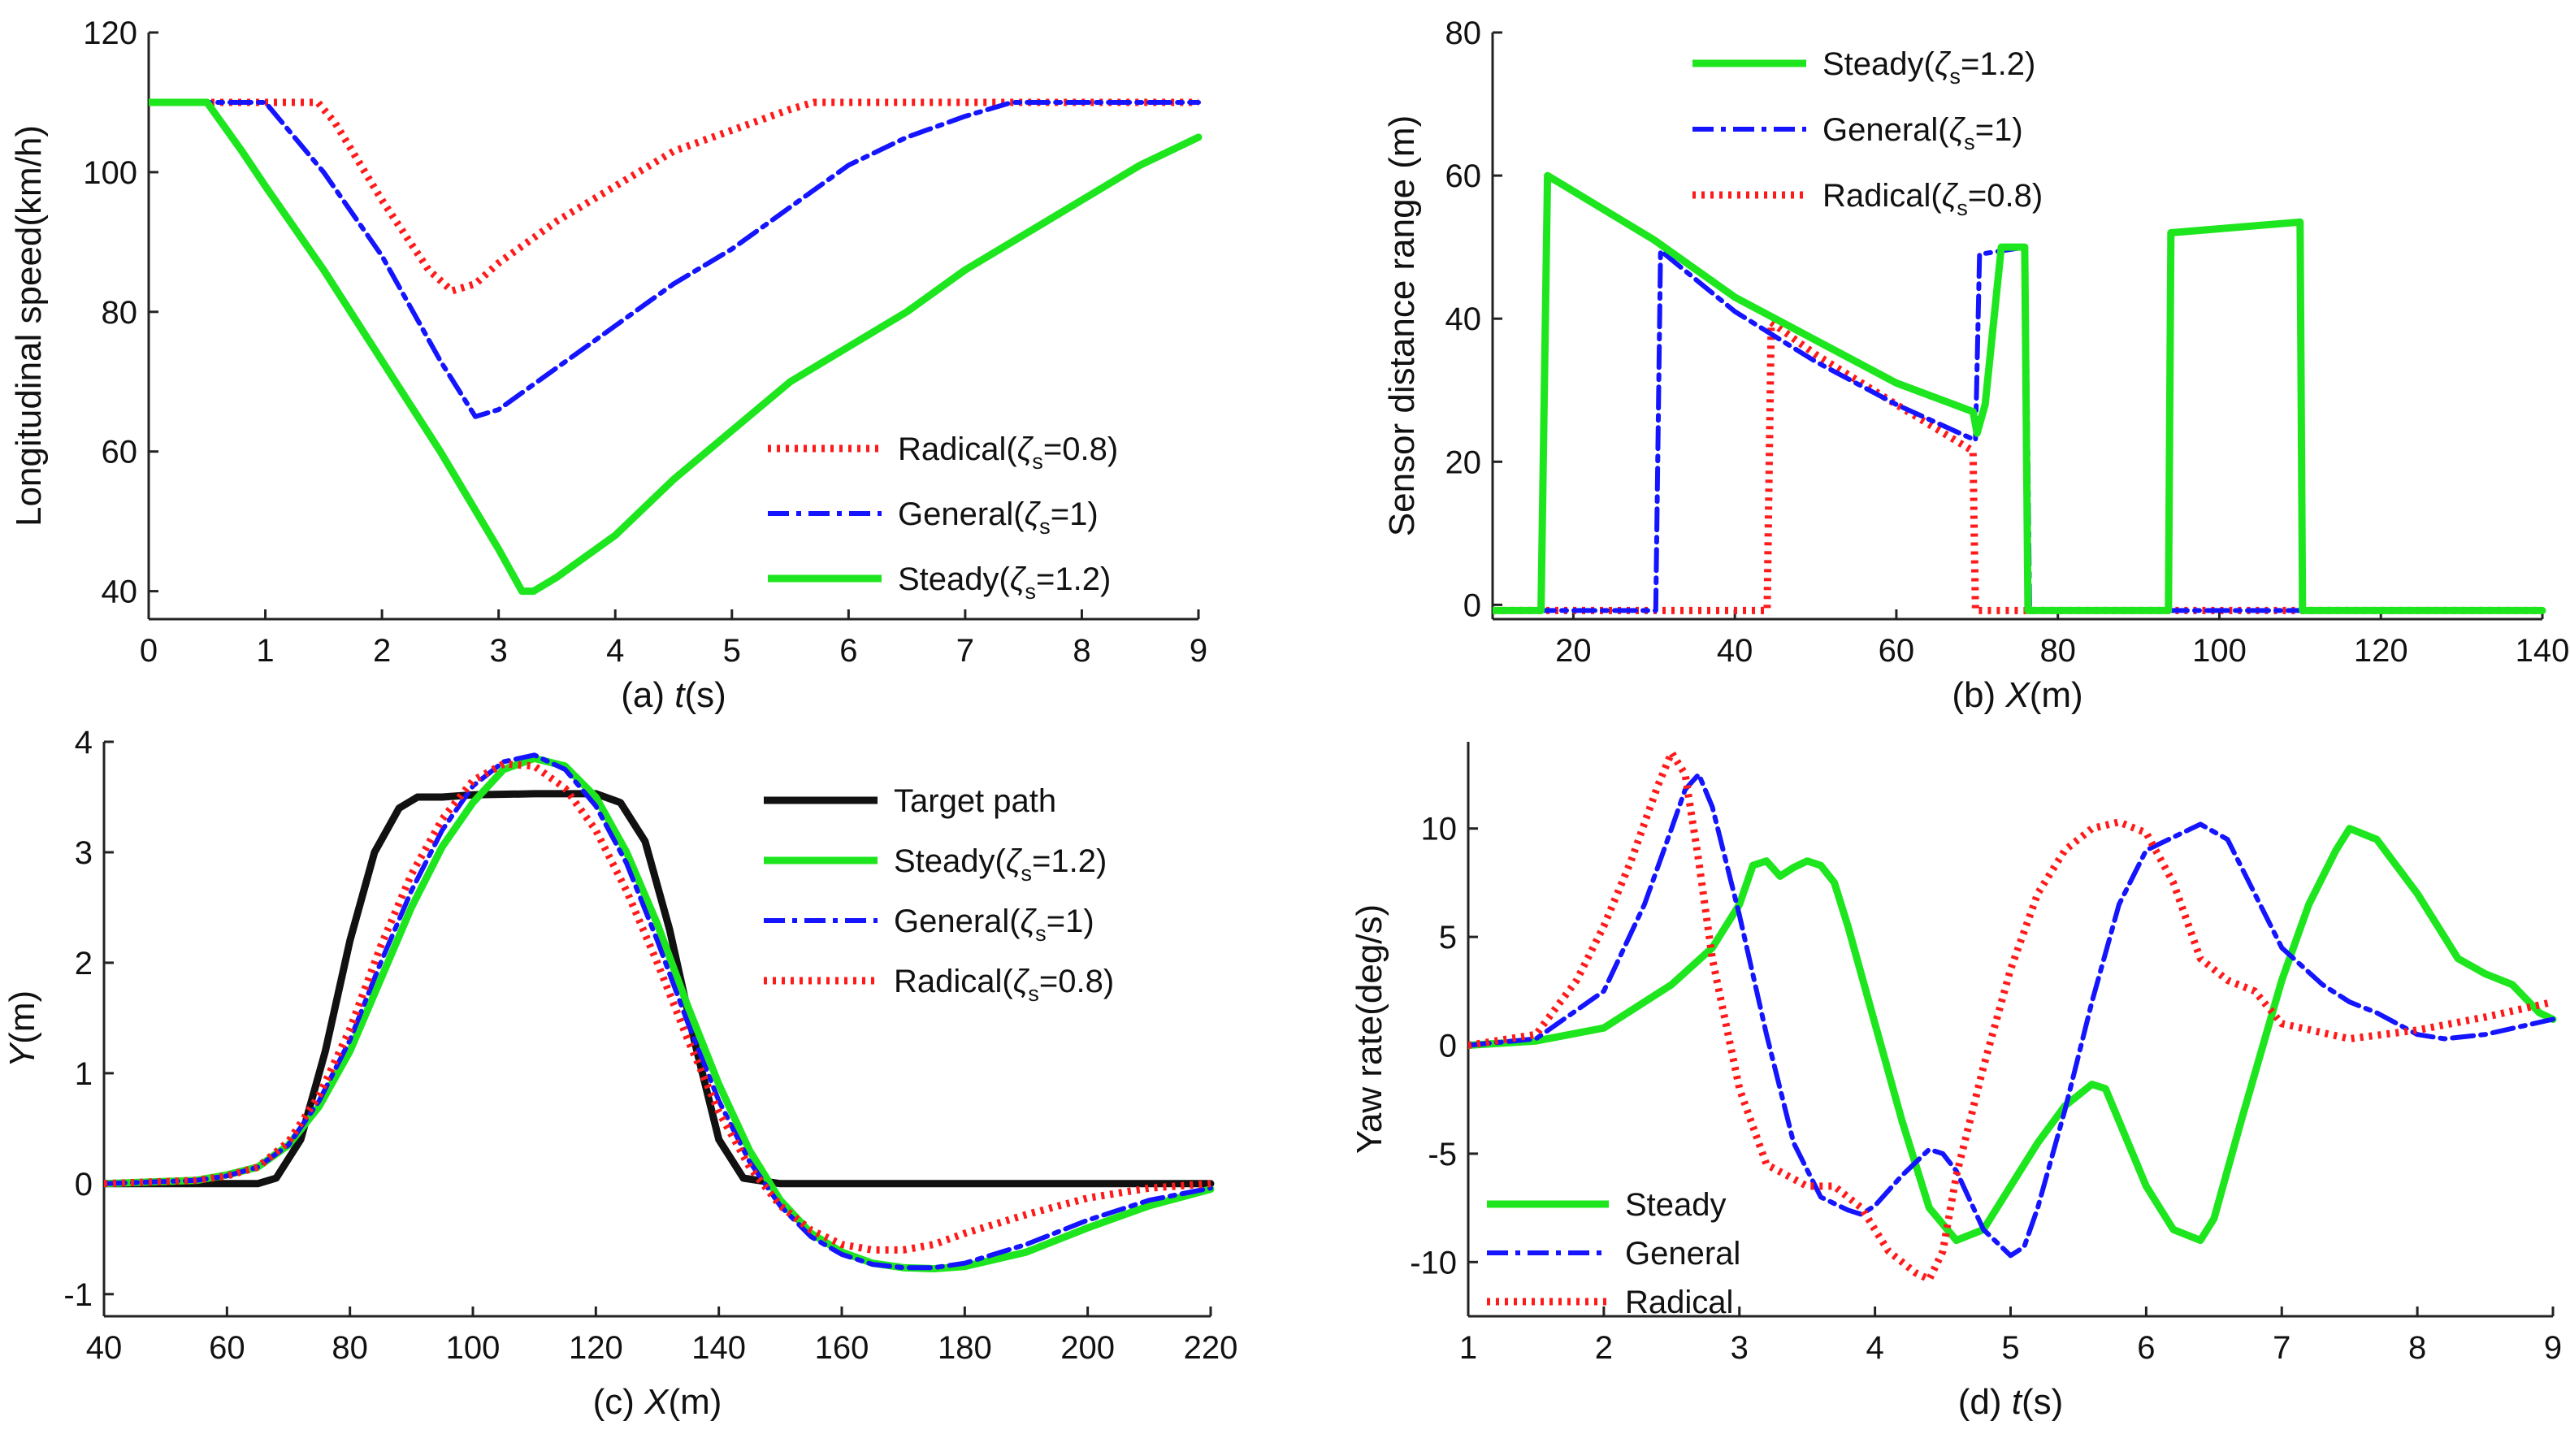  What do you see at coordinates (382, 651) in the screenshot?
I see `x-tick-label: 2` at bounding box center [382, 651].